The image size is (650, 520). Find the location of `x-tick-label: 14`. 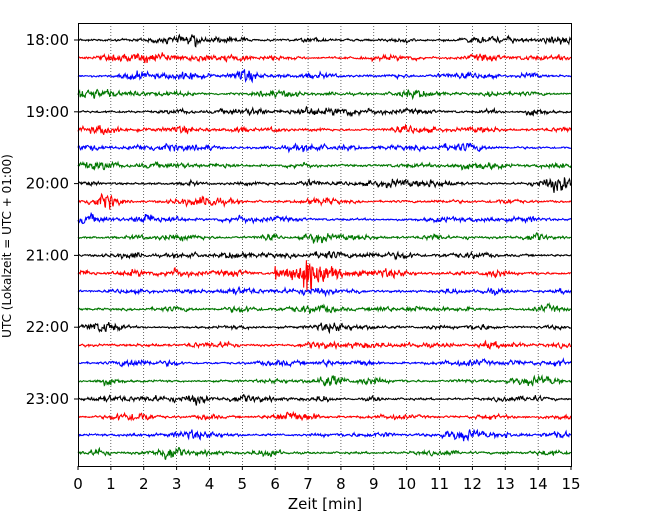

x-tick-label: 14 is located at coordinates (538, 484).